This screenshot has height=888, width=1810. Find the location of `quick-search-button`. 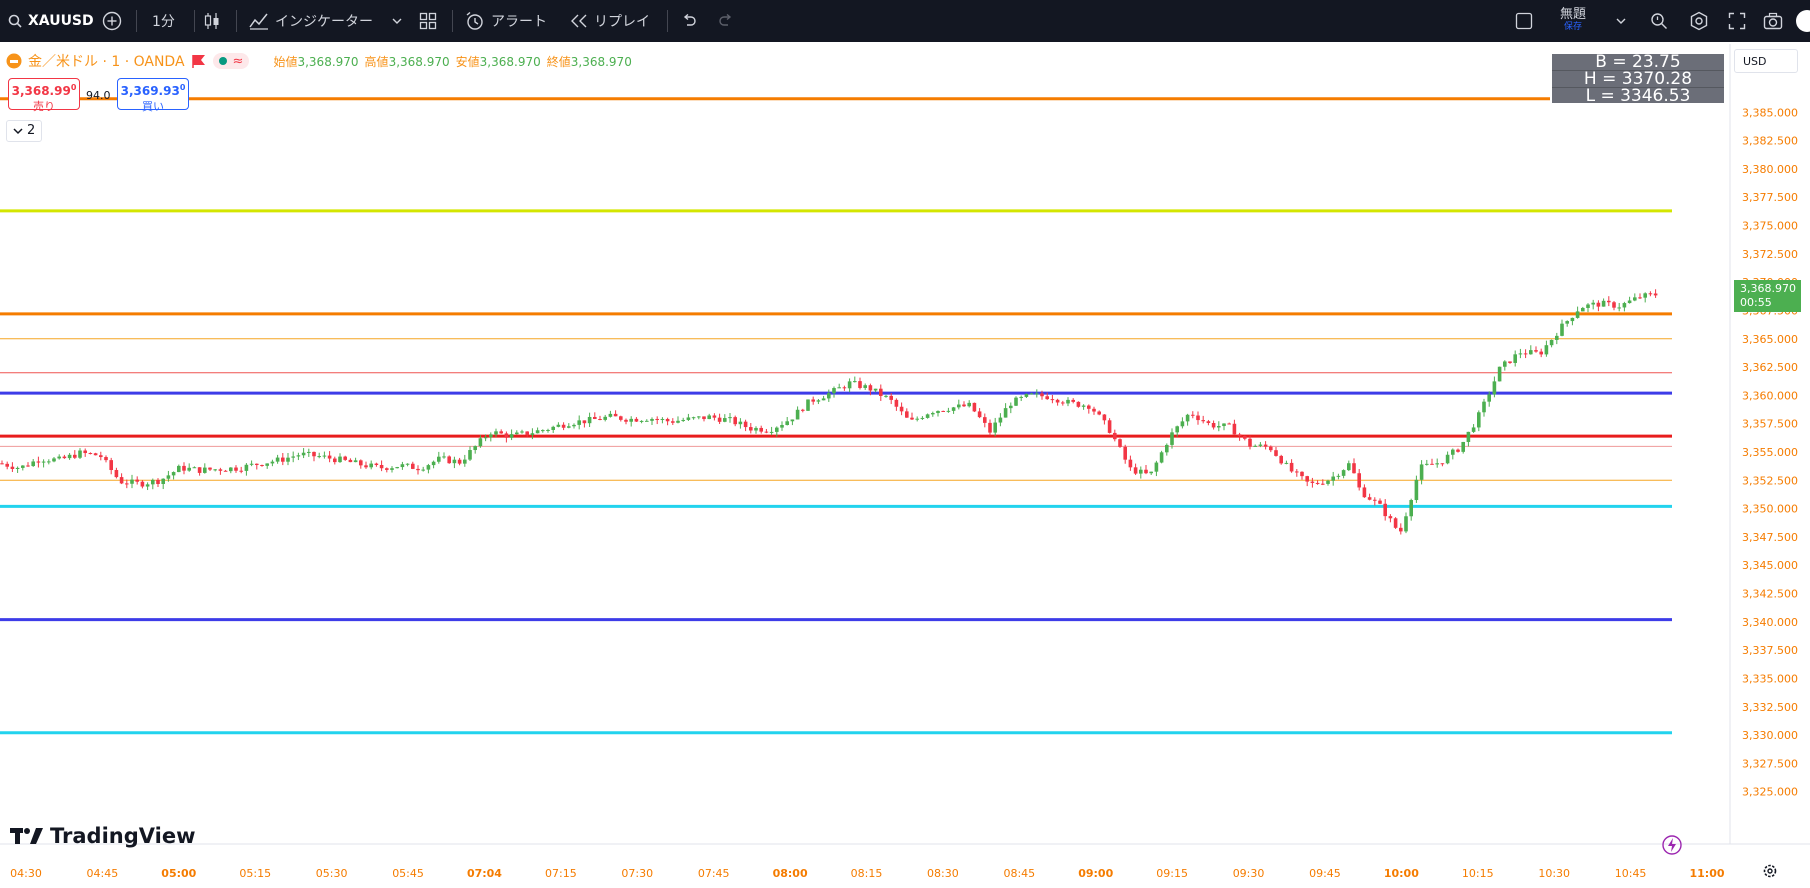

quick-search-button is located at coordinates (1659, 21).